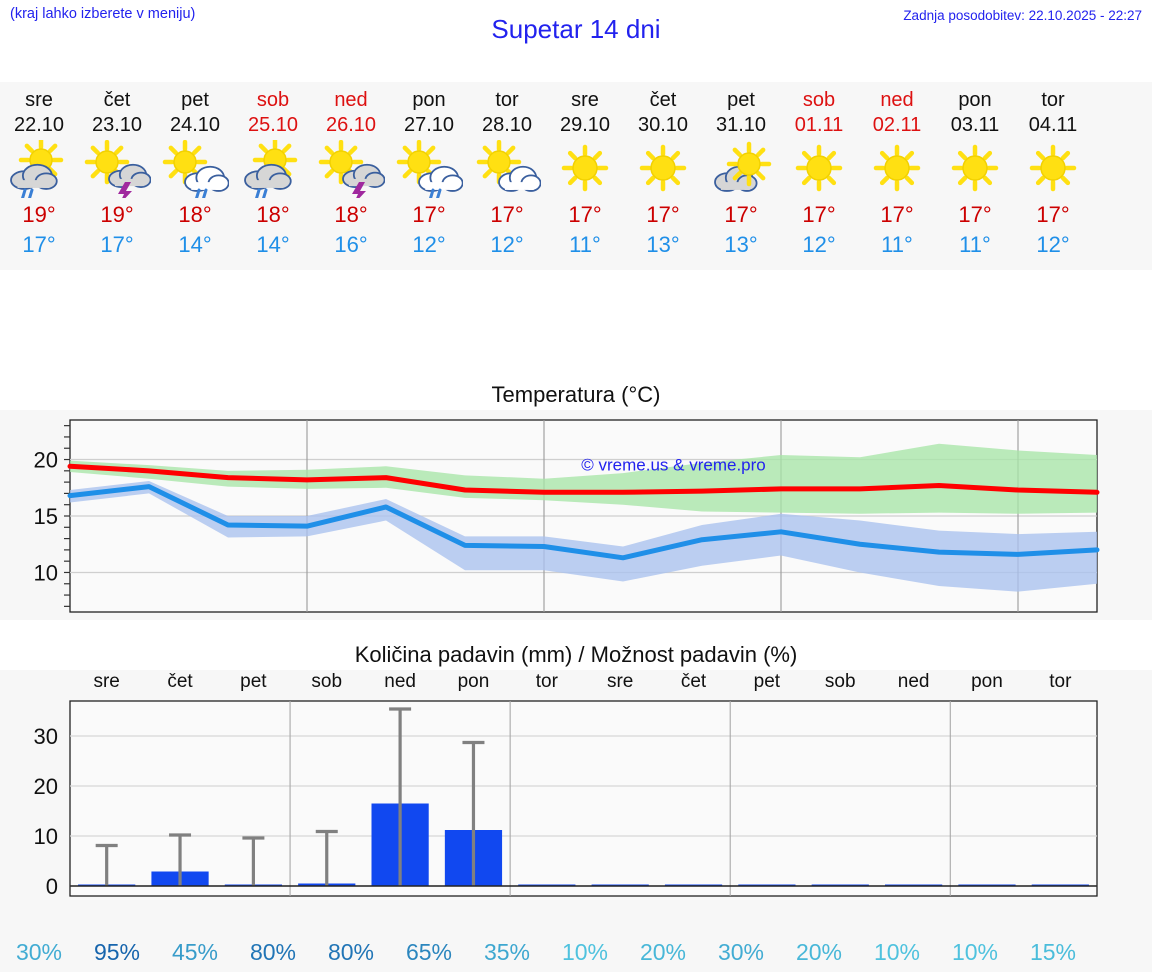  What do you see at coordinates (39, 952) in the screenshot?
I see `precip-probability-0: 30%` at bounding box center [39, 952].